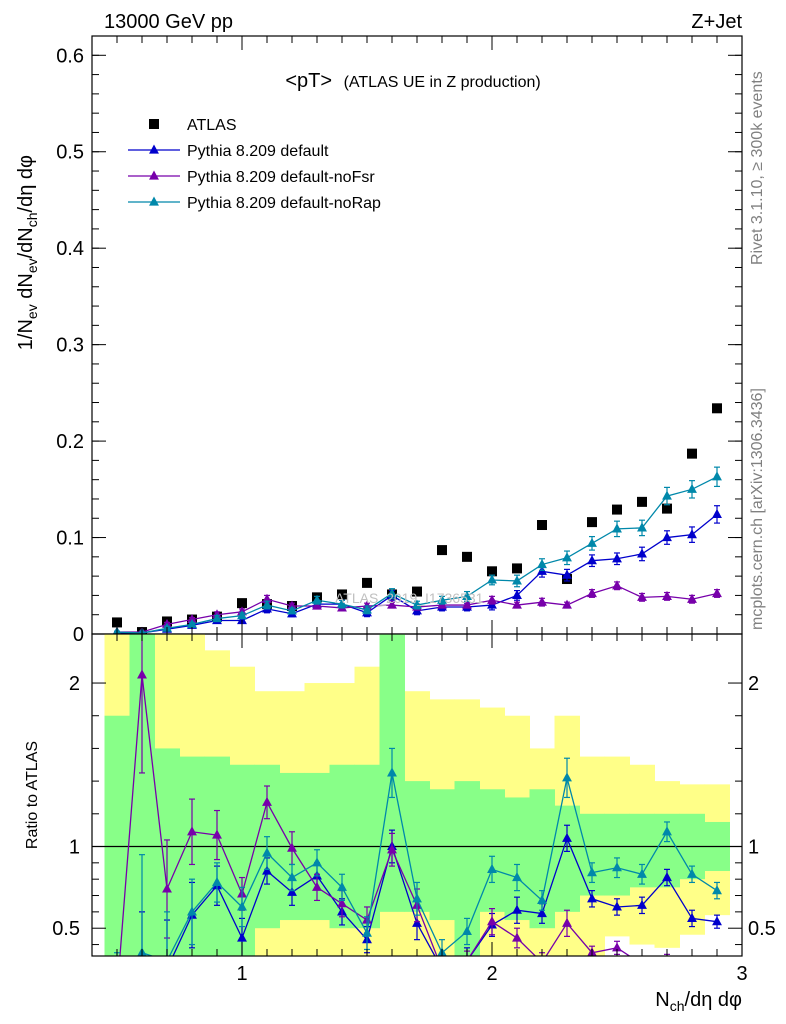  What do you see at coordinates (409, 598) in the screenshot?
I see `watermark-label: ATLAS_2019_I1736531` at bounding box center [409, 598].